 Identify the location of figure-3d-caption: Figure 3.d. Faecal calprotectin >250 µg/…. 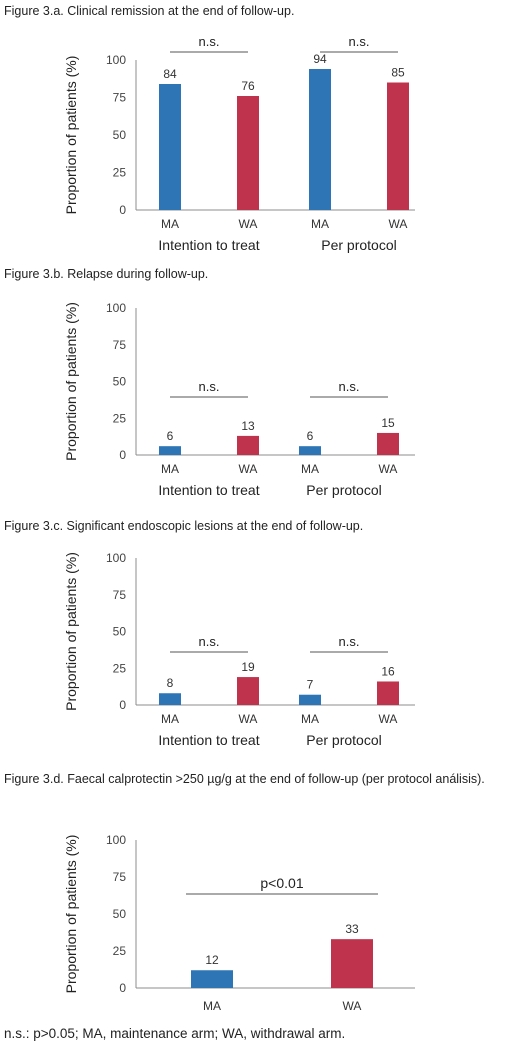
(244, 779).